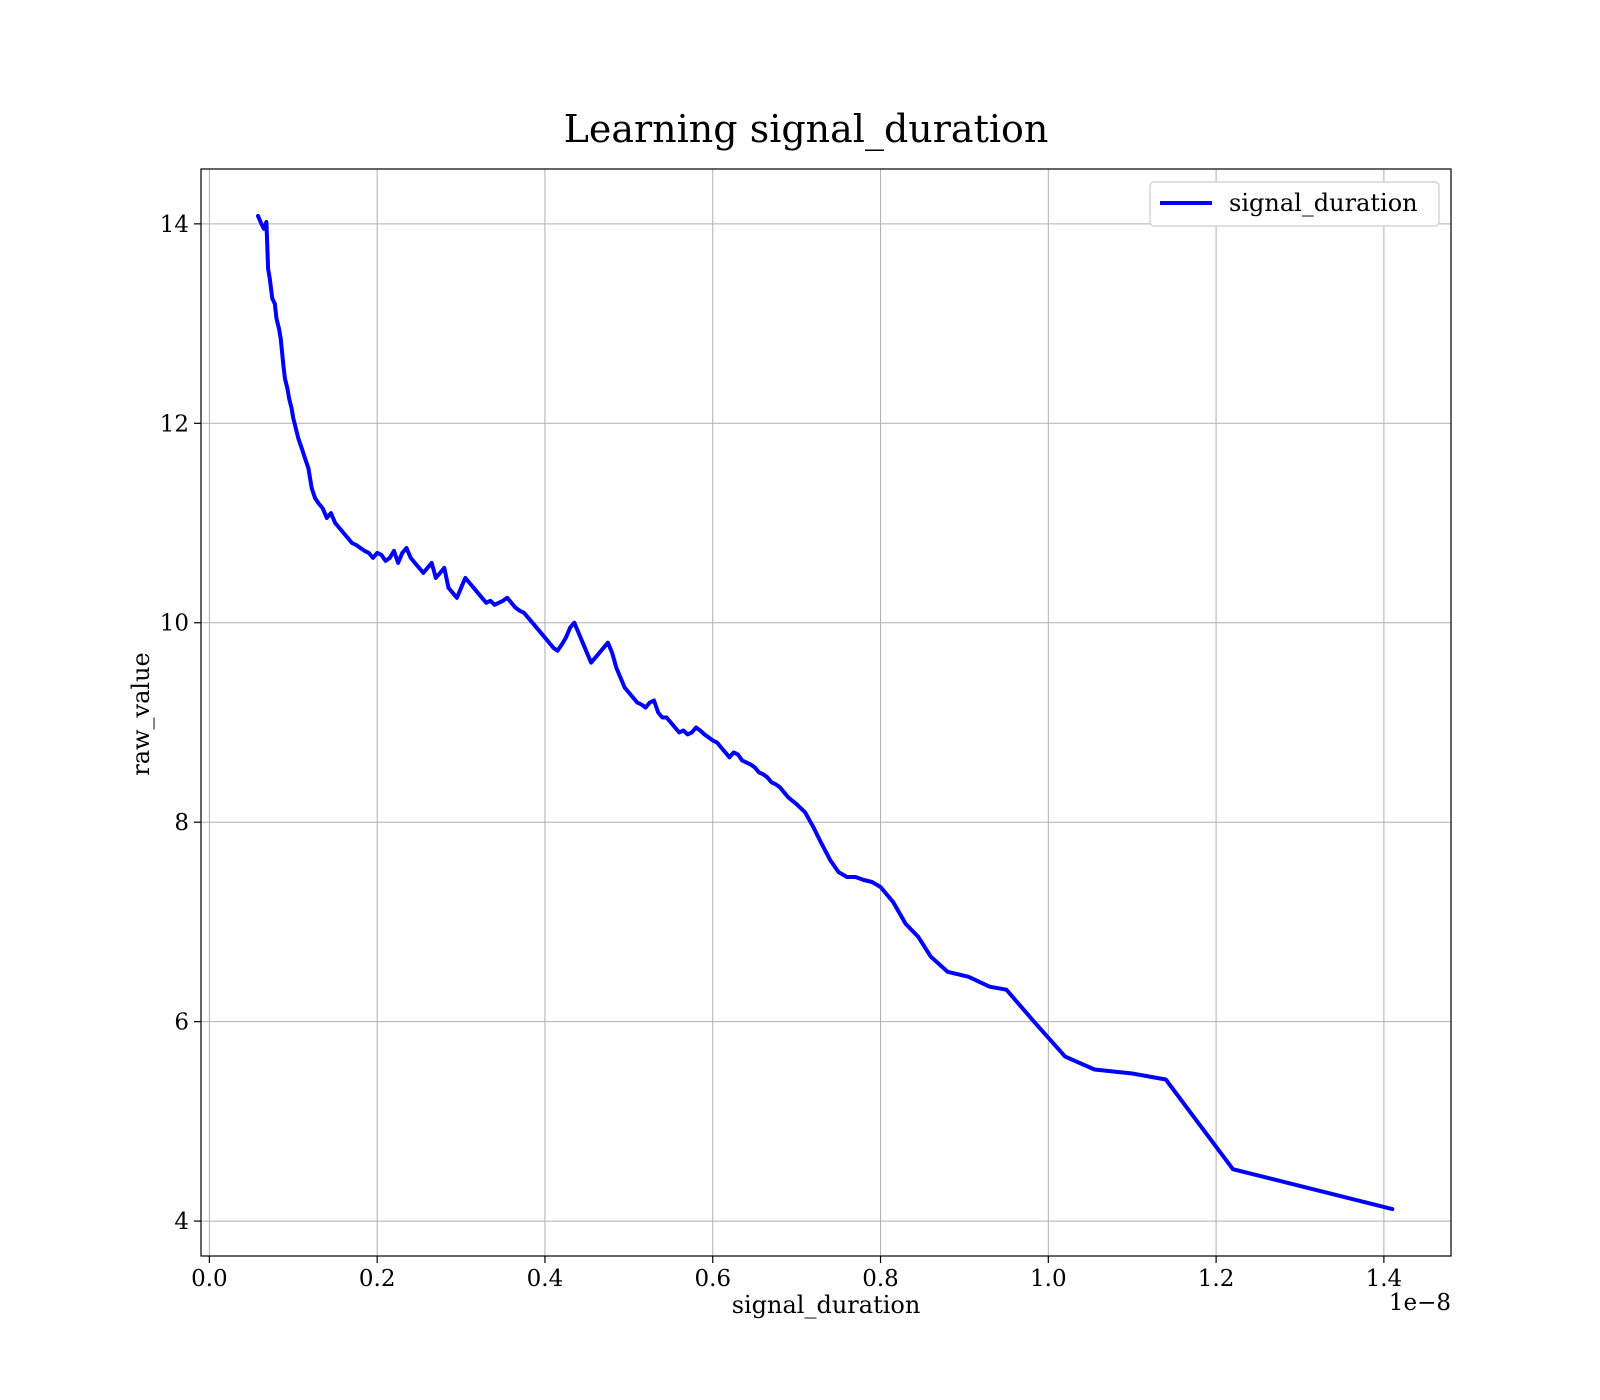  What do you see at coordinates (174, 424) in the screenshot?
I see `y-tick-label: 12` at bounding box center [174, 424].